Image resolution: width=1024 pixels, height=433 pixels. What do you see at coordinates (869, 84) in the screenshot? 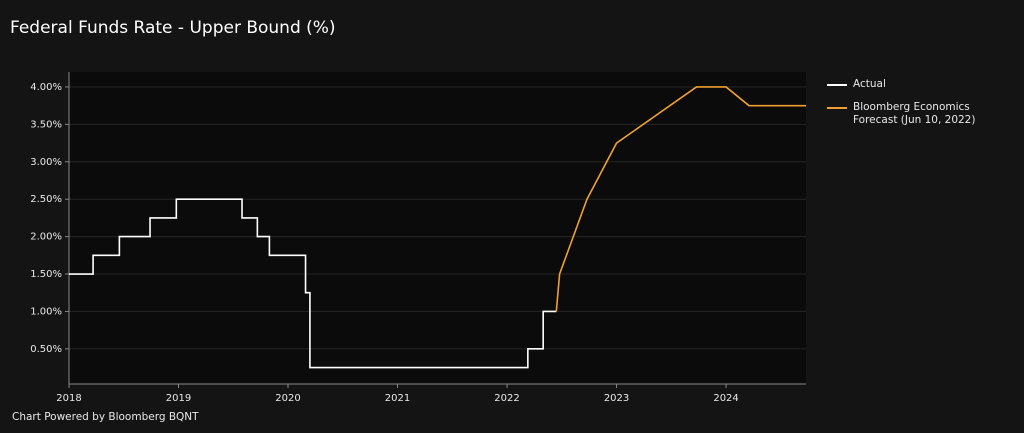
I see `legend-label: Actual` at bounding box center [869, 84].